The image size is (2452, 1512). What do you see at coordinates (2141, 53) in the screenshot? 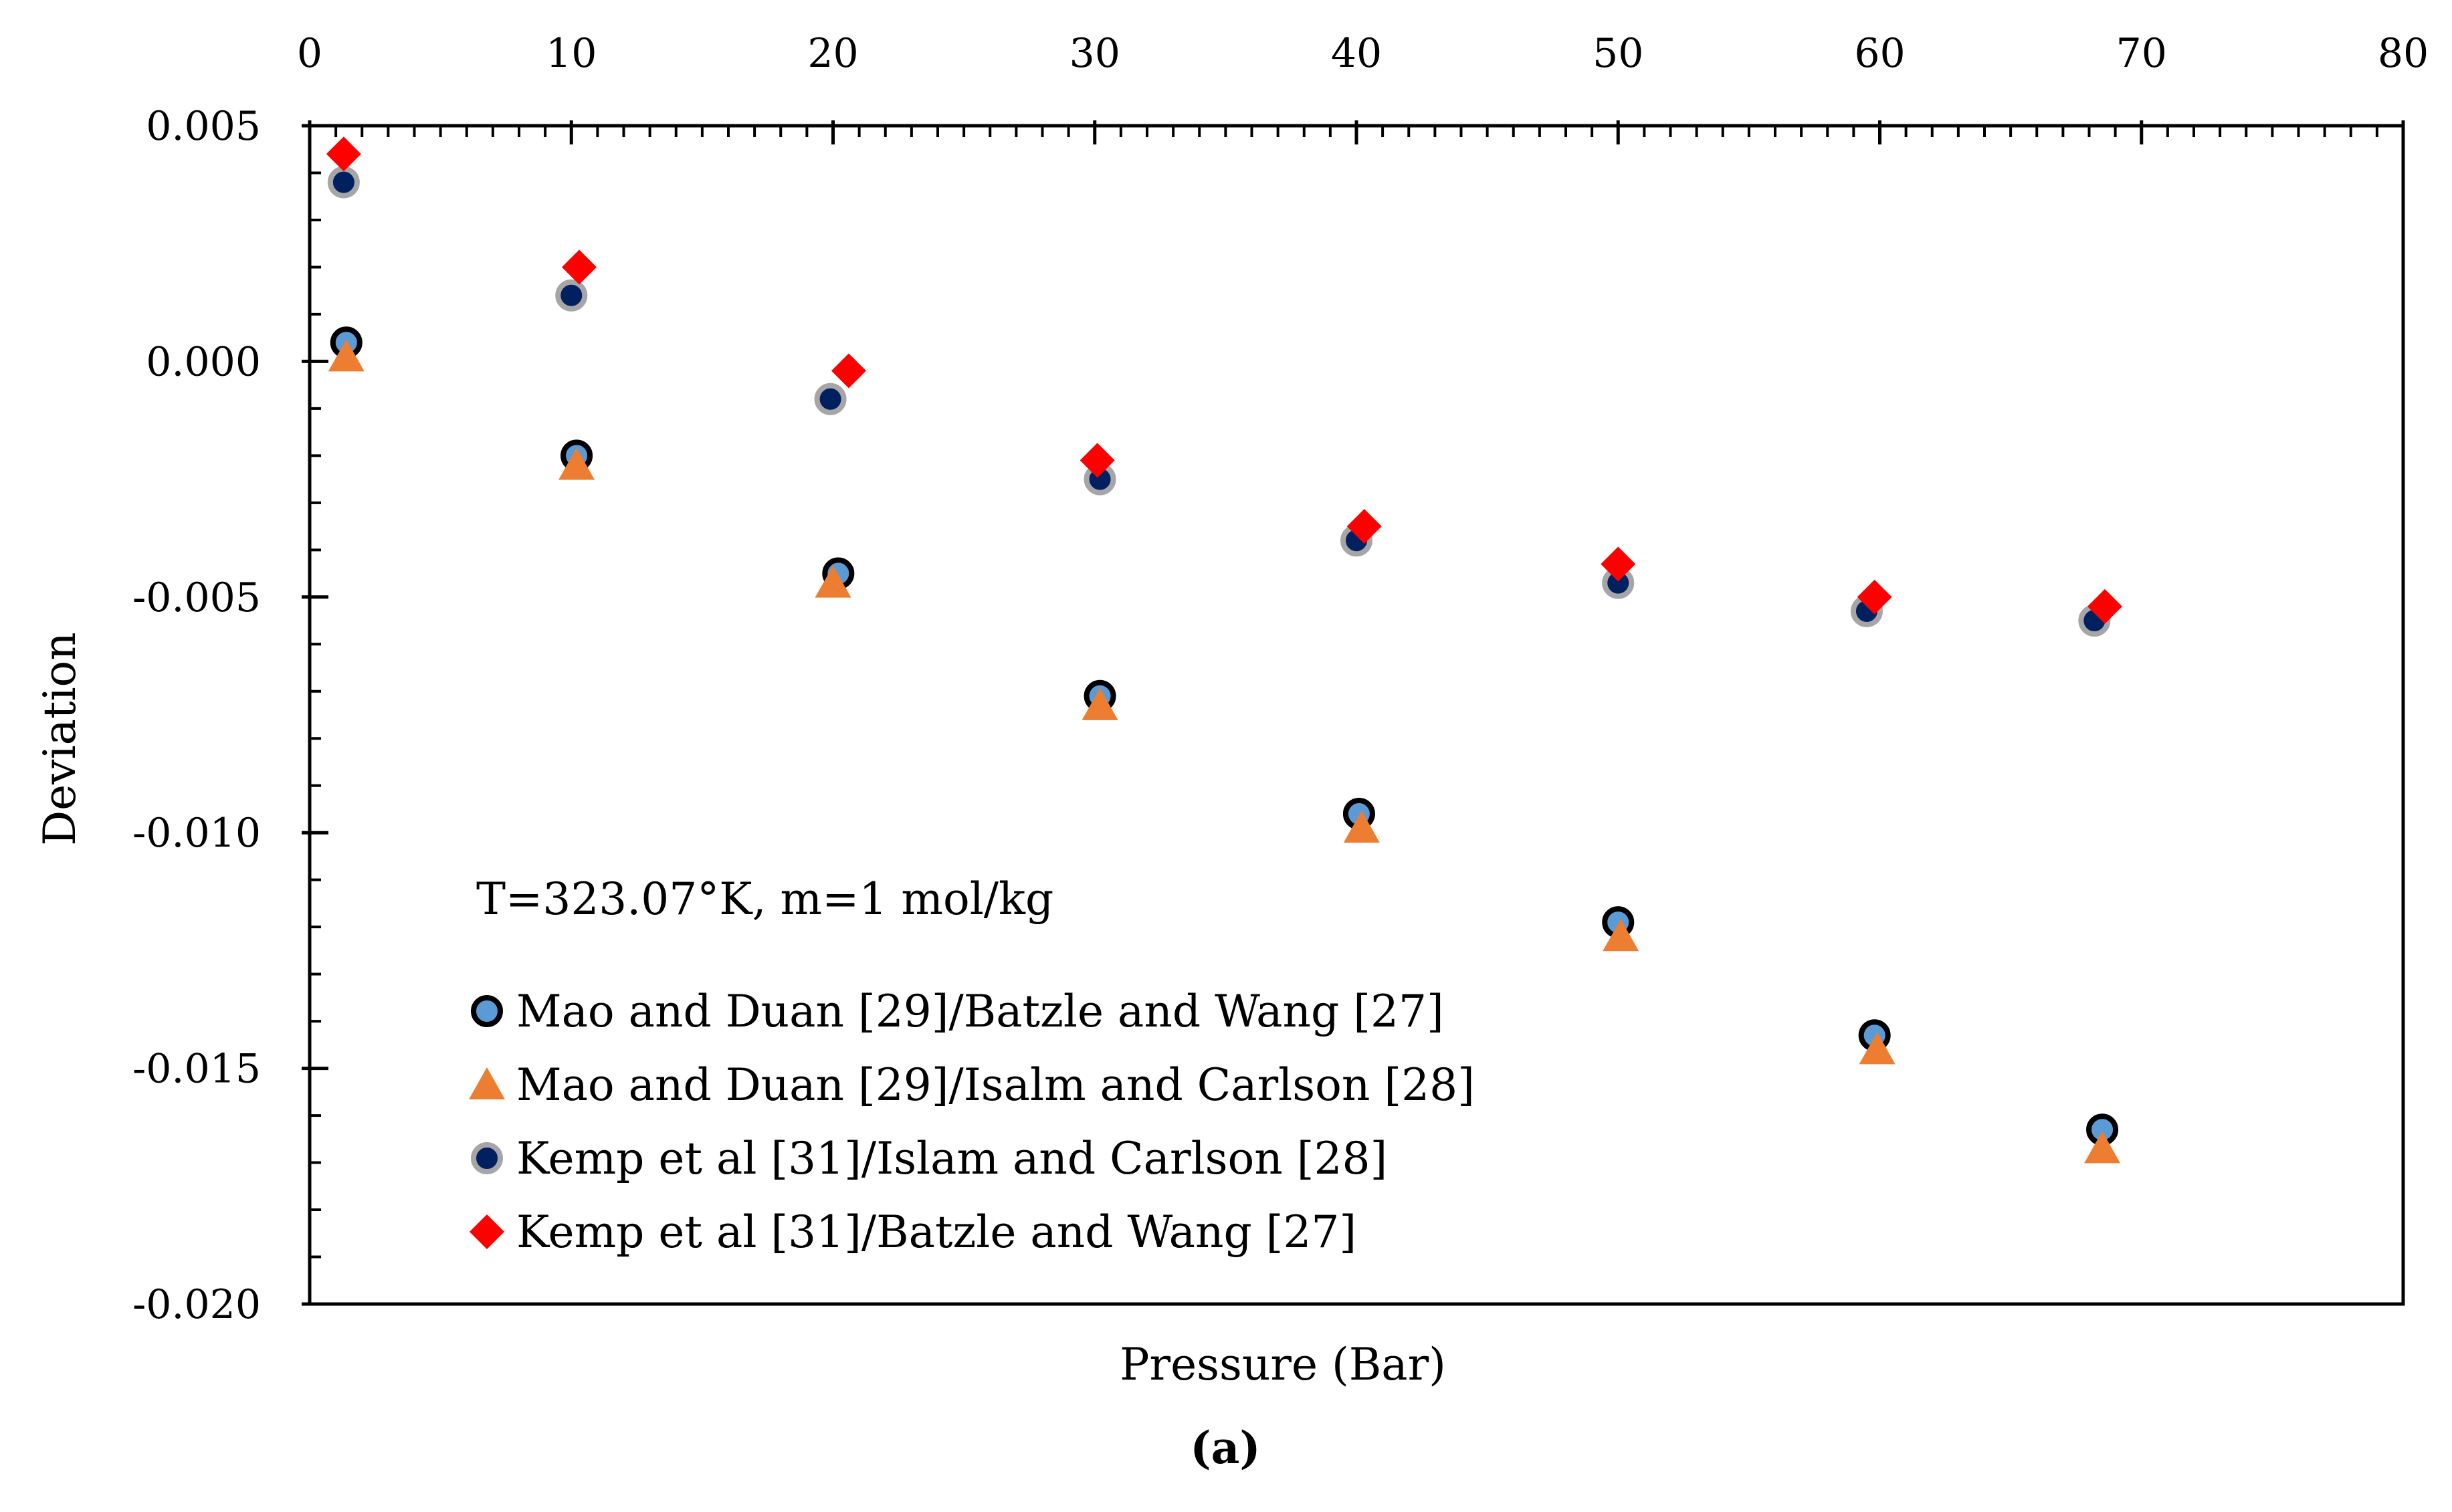
I see `x-tick-label: 70` at bounding box center [2141, 53].